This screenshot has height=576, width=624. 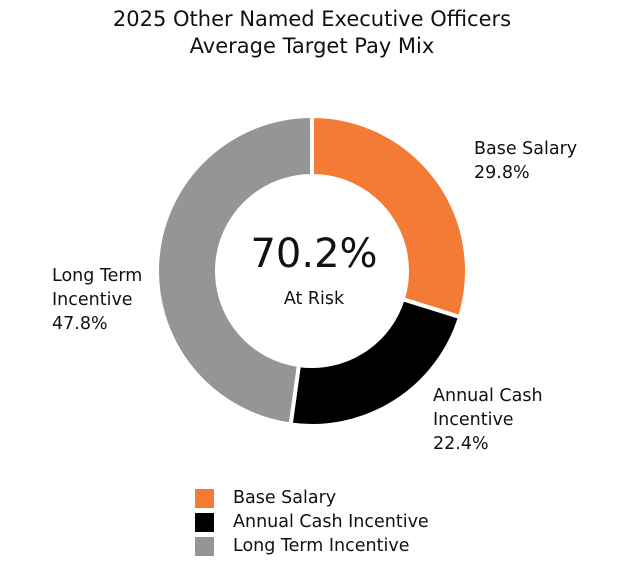 What do you see at coordinates (234, 270) in the screenshot?
I see `slice-long-term-incentive` at bounding box center [234, 270].